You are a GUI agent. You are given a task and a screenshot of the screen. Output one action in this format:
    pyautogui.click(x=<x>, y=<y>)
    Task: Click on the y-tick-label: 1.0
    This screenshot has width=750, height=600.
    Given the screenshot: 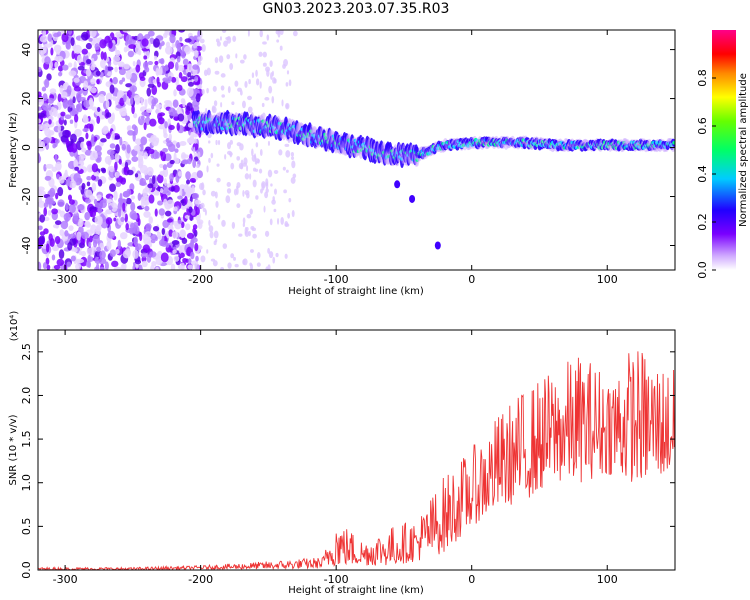 What is the action you would take?
    pyautogui.click(x=26, y=483)
    